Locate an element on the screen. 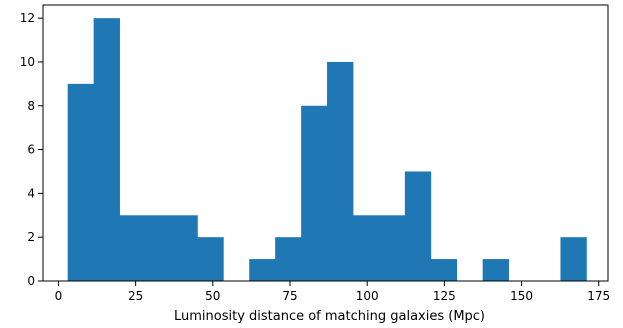  y-tick-label: 0 is located at coordinates (31, 281).